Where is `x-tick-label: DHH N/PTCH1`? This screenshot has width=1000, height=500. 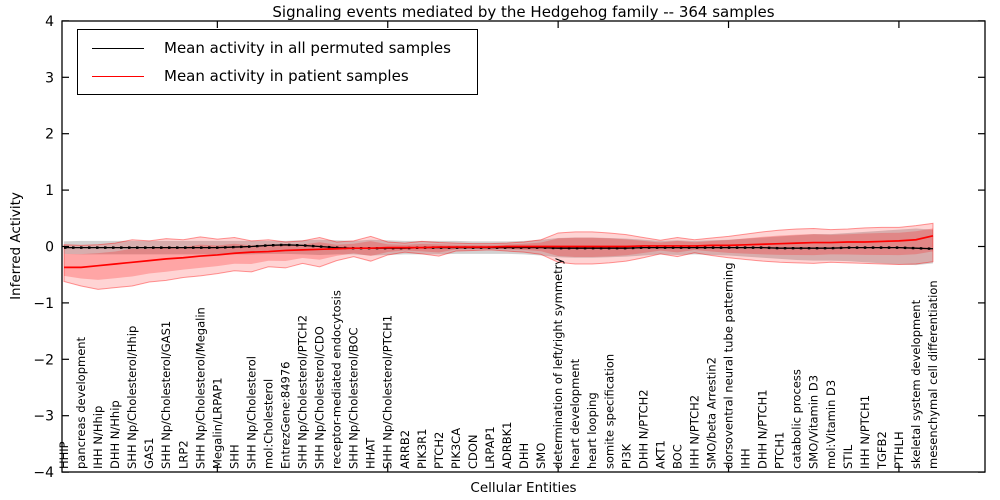
x-tick-label: DHH N/PTCH1 is located at coordinates (763, 429).